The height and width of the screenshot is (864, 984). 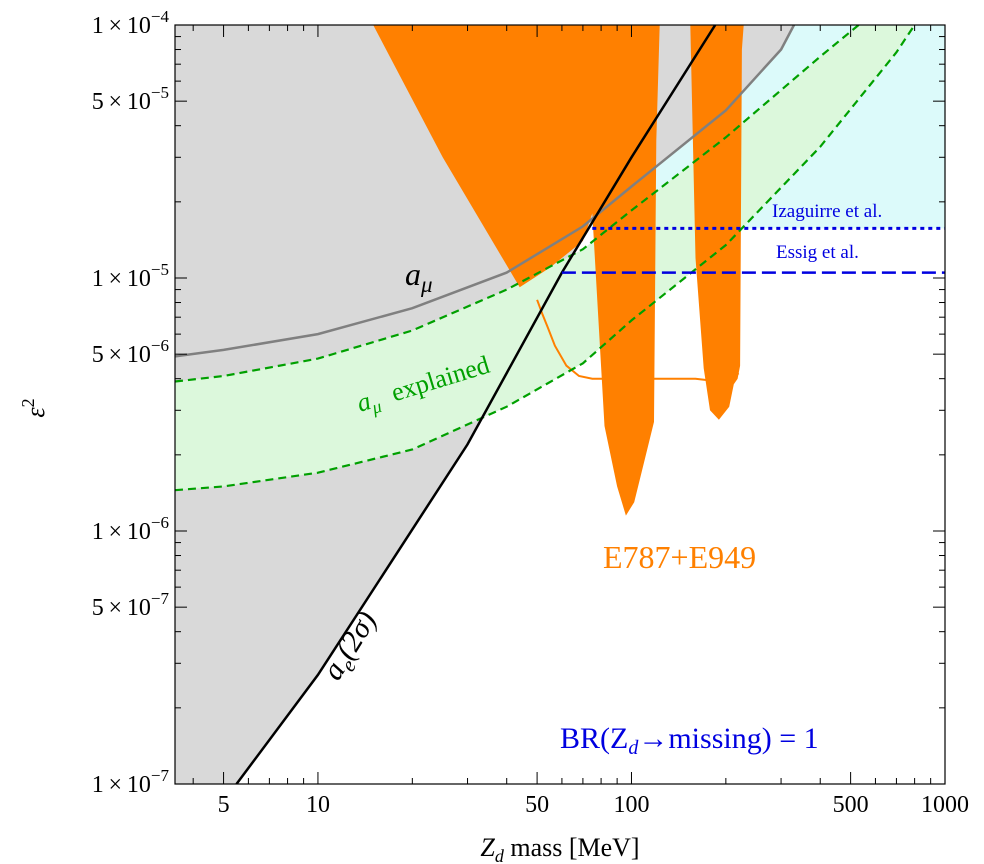 I want to click on x-tick-label: 100, so click(x=631, y=805).